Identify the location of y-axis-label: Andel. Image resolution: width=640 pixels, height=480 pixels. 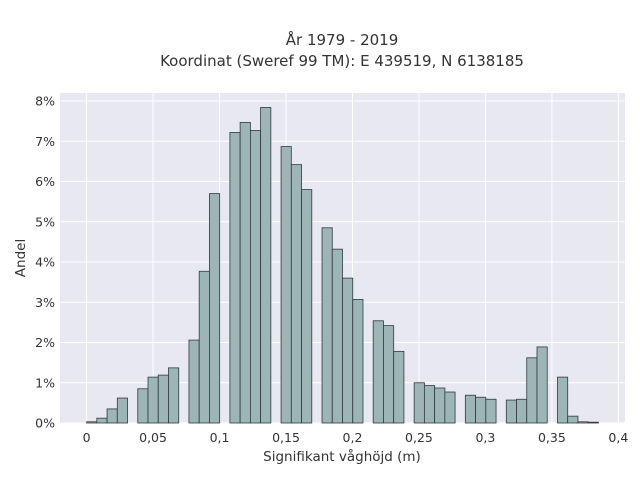
(21, 258).